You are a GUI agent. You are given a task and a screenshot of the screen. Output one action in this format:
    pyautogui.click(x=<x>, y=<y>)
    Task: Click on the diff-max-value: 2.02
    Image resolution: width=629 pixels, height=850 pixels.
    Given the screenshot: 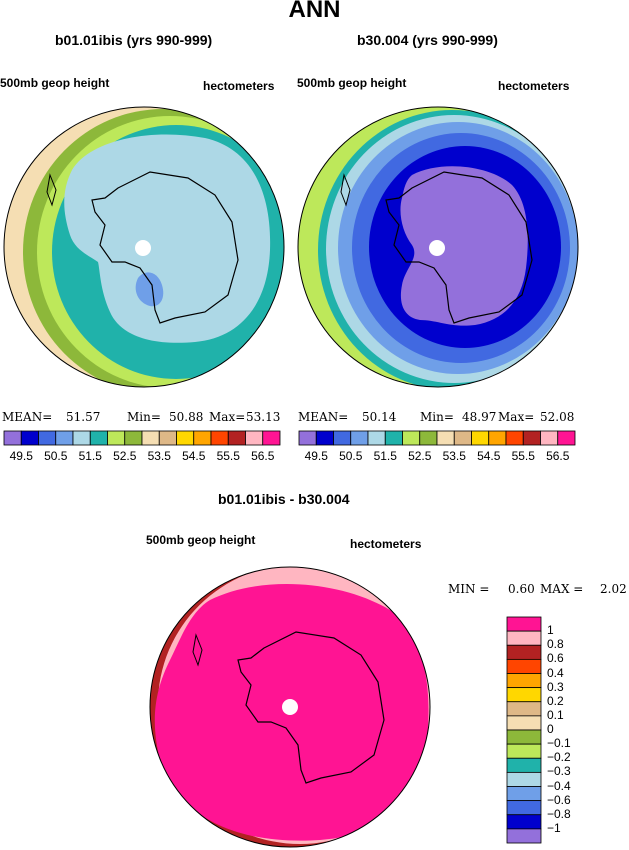 What is the action you would take?
    pyautogui.click(x=613, y=589)
    